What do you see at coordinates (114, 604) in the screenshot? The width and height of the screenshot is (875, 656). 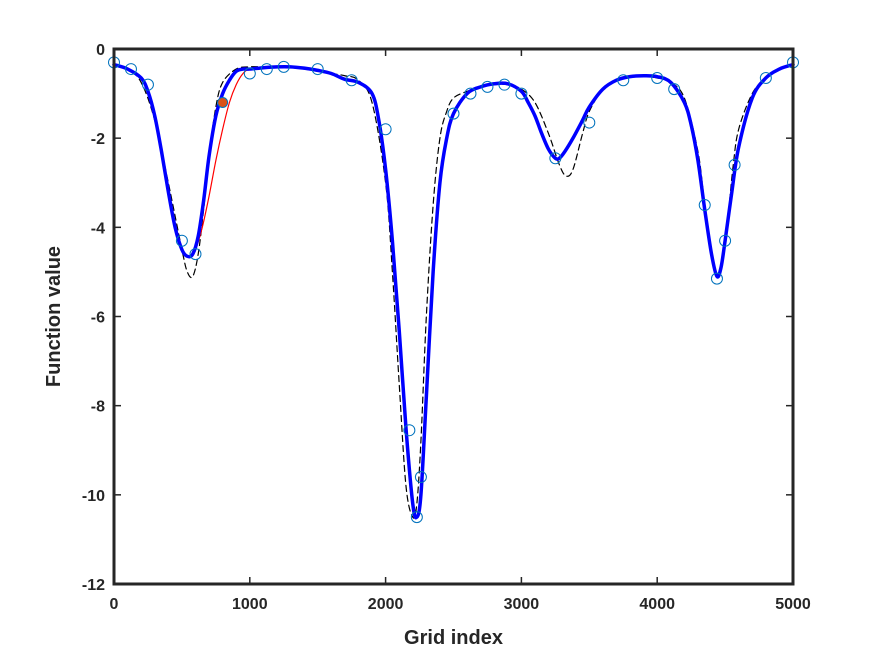 I see `x-tick-label: 0` at bounding box center [114, 604].